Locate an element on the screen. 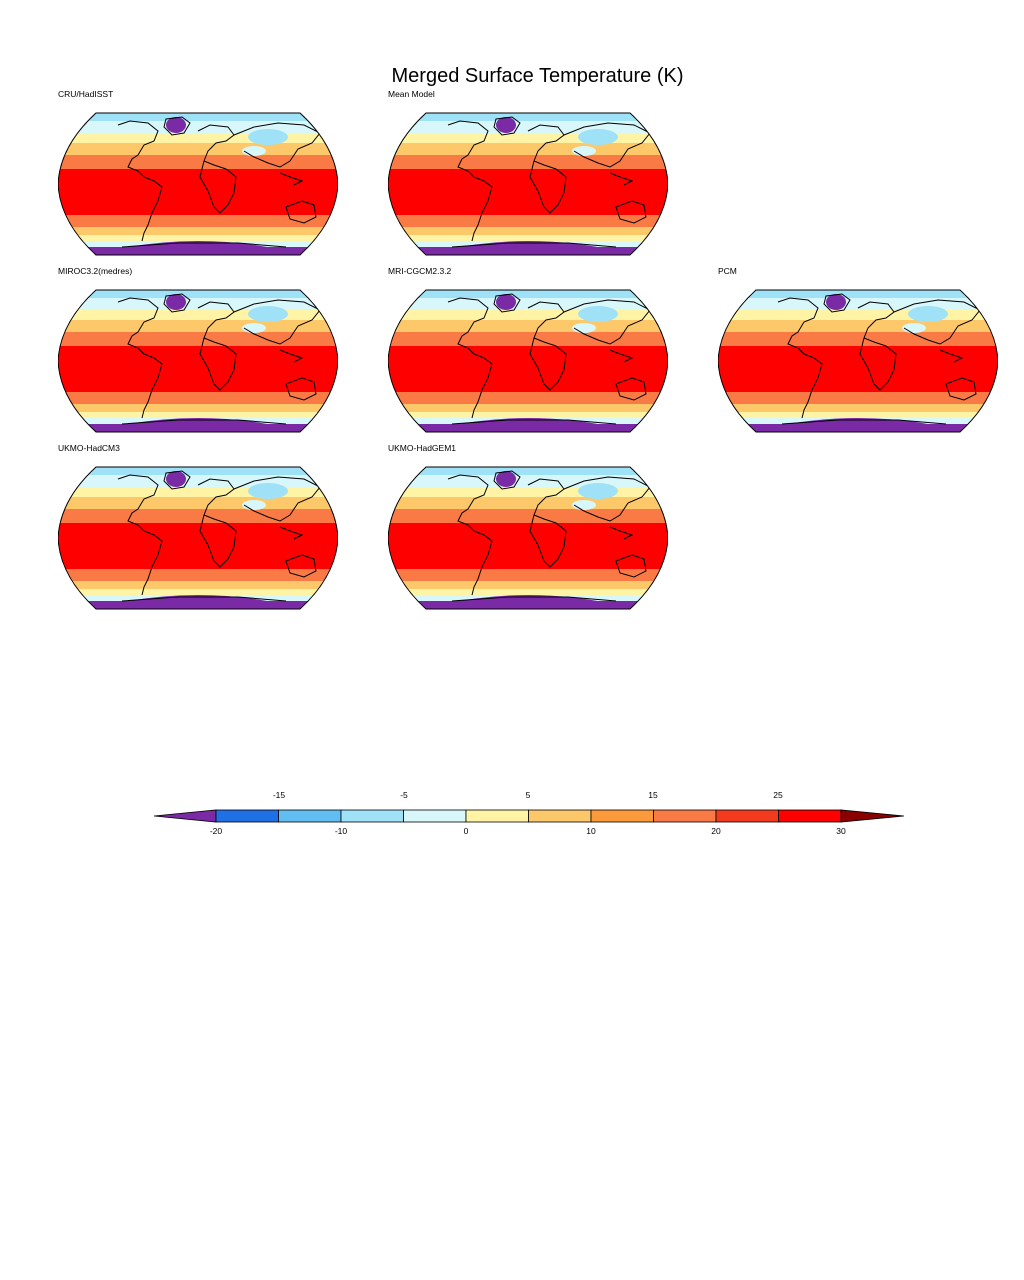  map-panel-hadcm3: UKMO-HadCM3 is located at coordinates (203, 531).